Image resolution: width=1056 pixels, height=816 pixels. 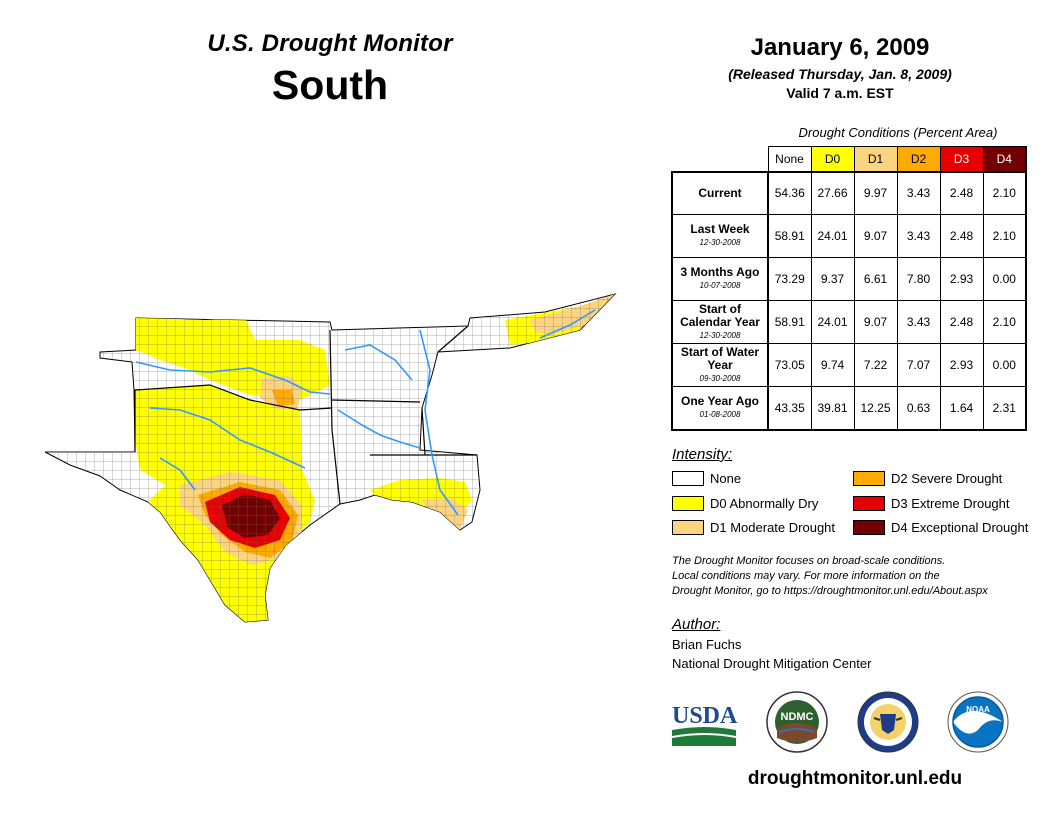 What do you see at coordinates (330, 43) in the screenshot?
I see `map-title: U.S. Drought Monitor` at bounding box center [330, 43].